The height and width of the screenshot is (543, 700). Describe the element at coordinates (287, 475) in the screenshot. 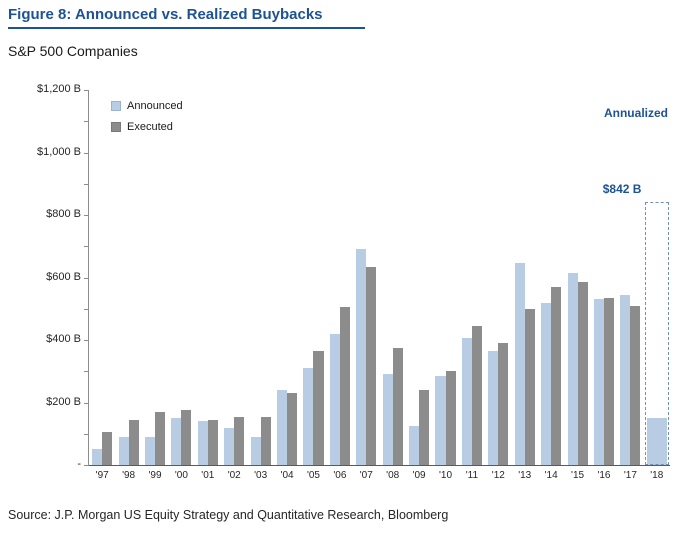

I see `x-axis-label: '04` at that location.